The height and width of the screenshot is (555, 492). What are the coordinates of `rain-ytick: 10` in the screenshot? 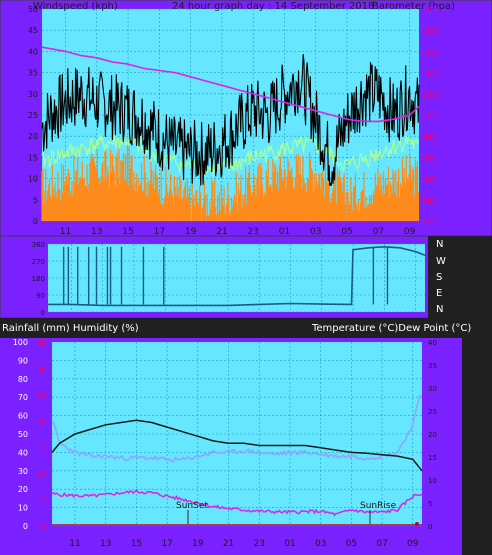 It's located at (41, 474).